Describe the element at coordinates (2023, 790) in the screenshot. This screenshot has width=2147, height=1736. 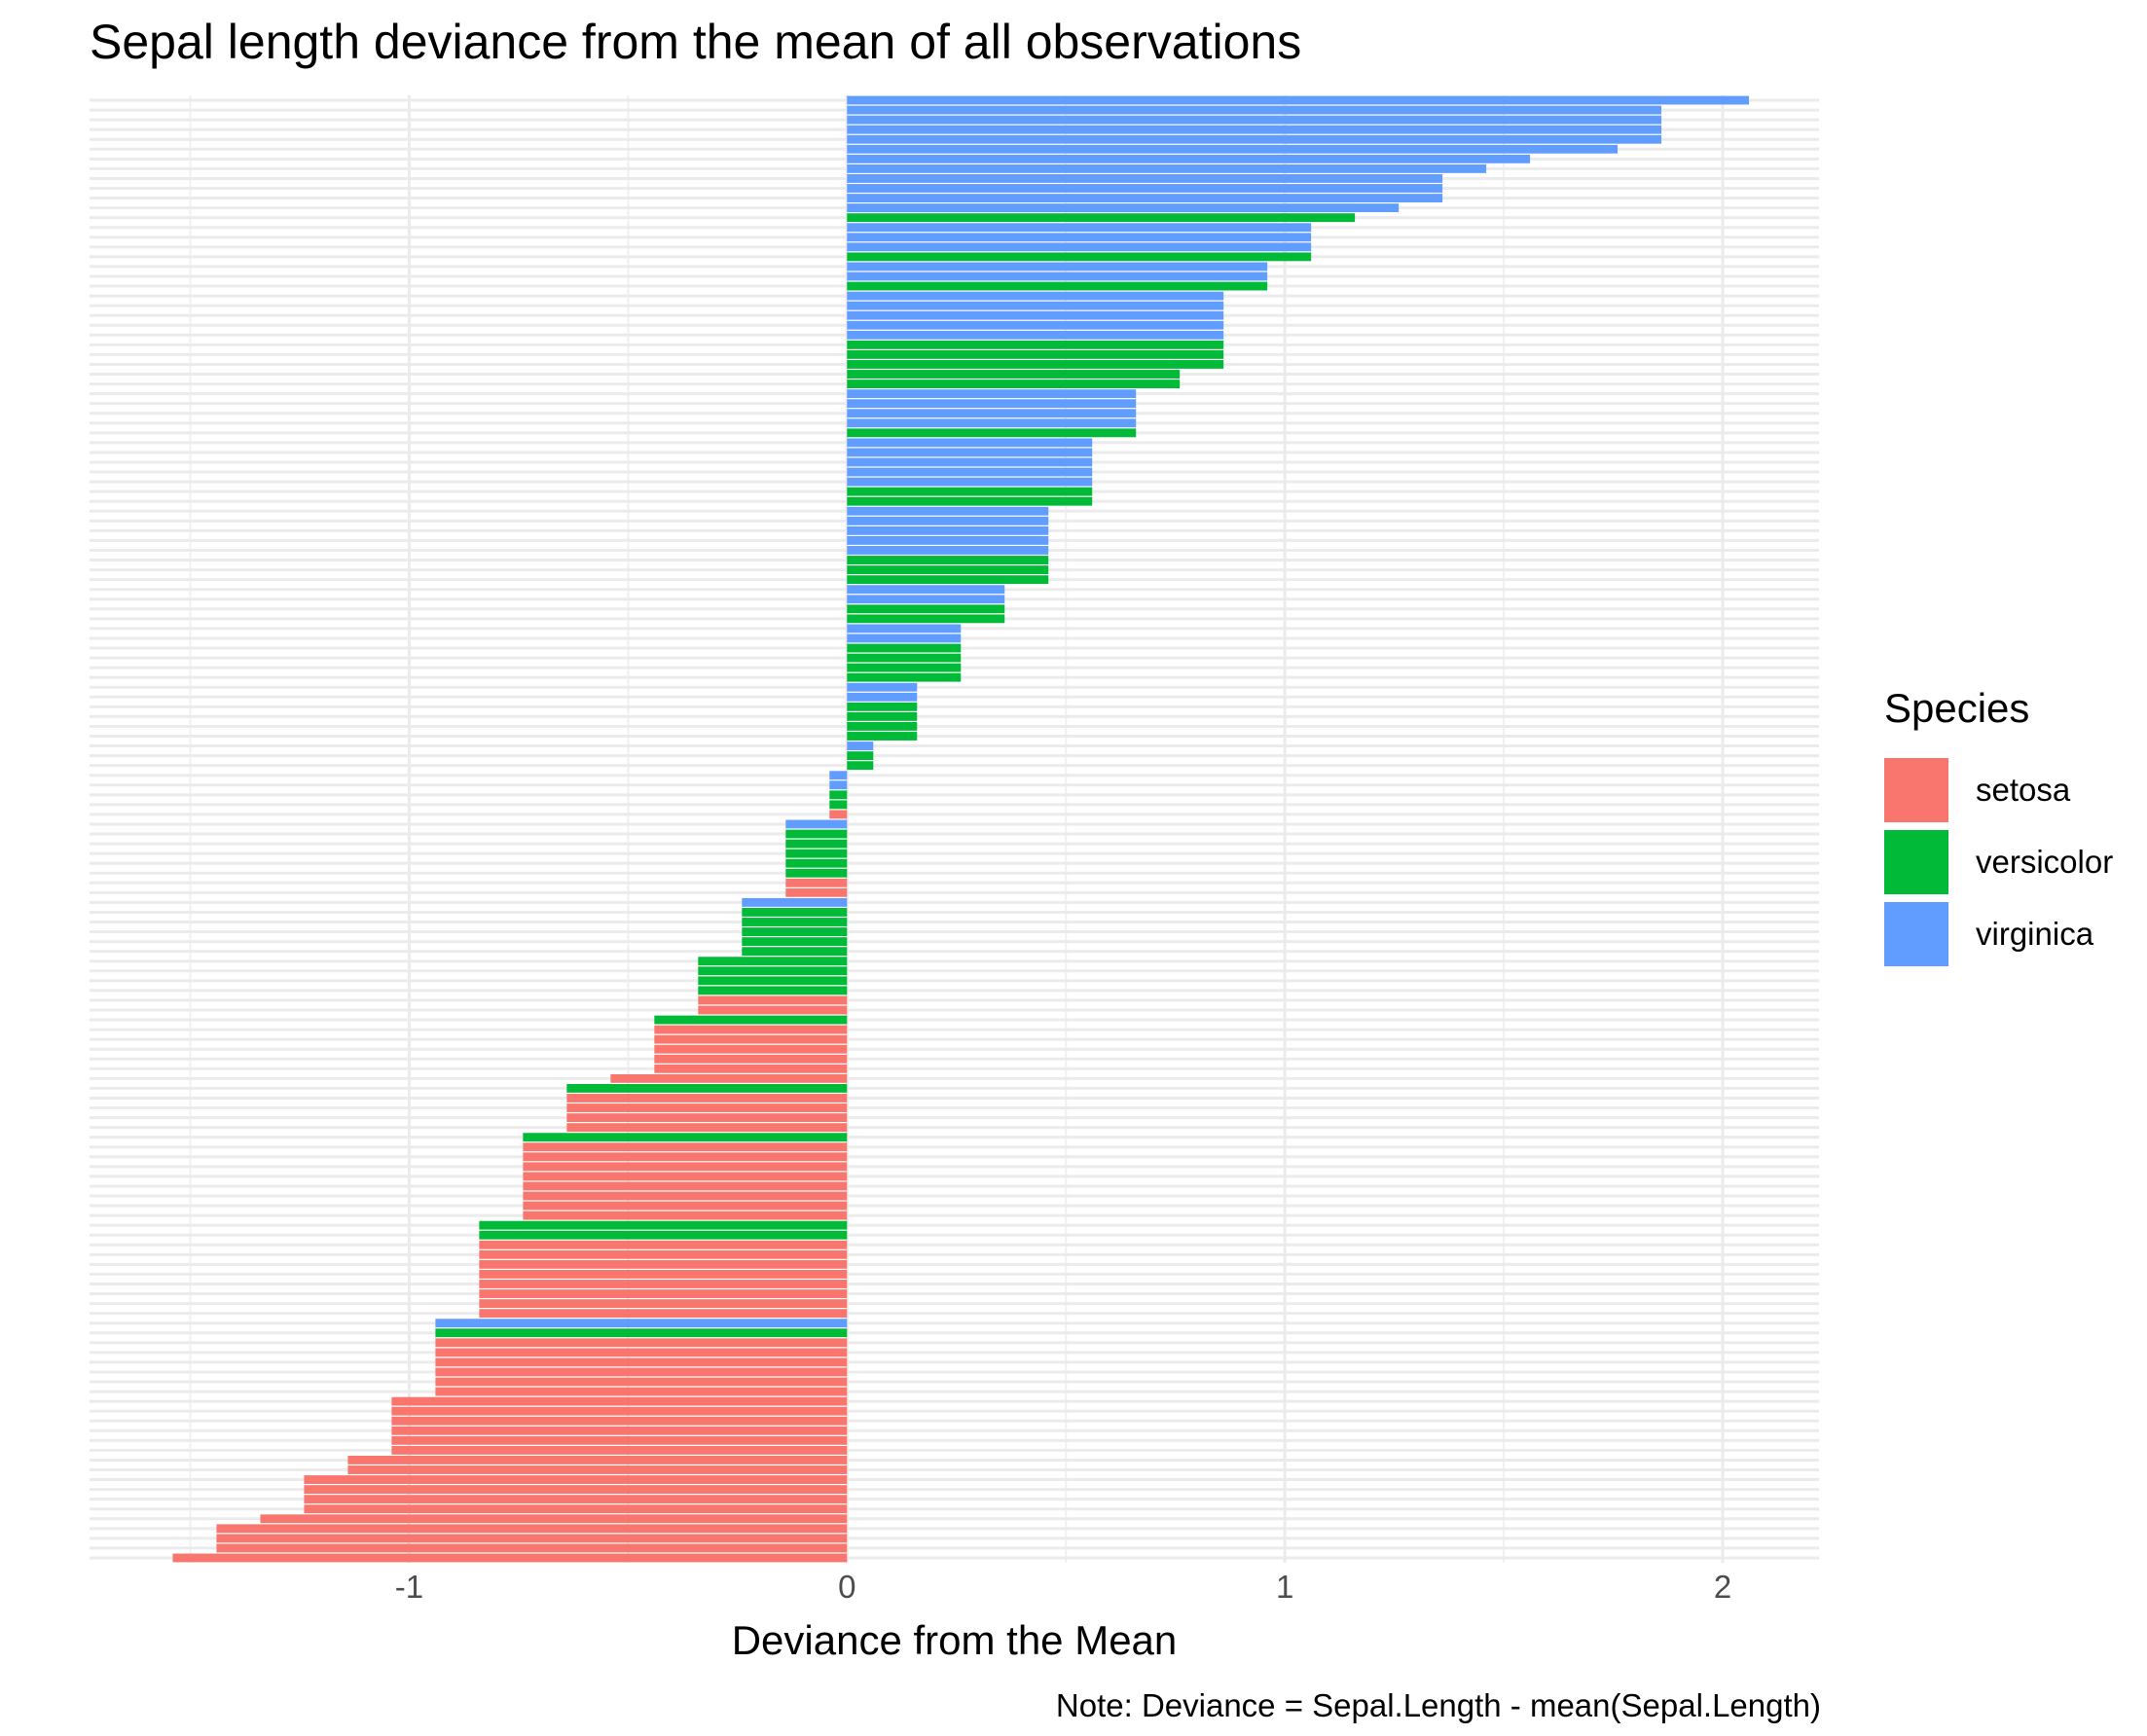
I see `legend-label-setosa: setosa` at that location.